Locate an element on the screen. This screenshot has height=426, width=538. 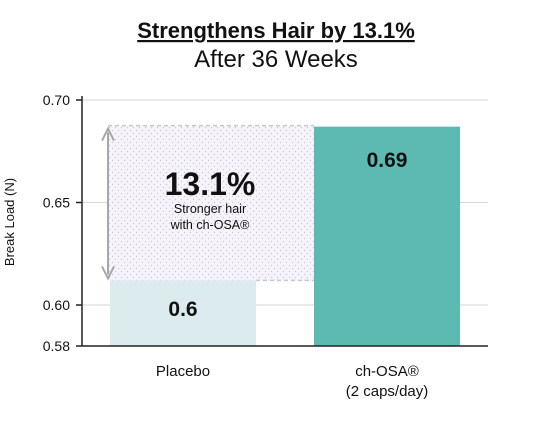
callout-arrow-down is located at coordinates (108, 273).